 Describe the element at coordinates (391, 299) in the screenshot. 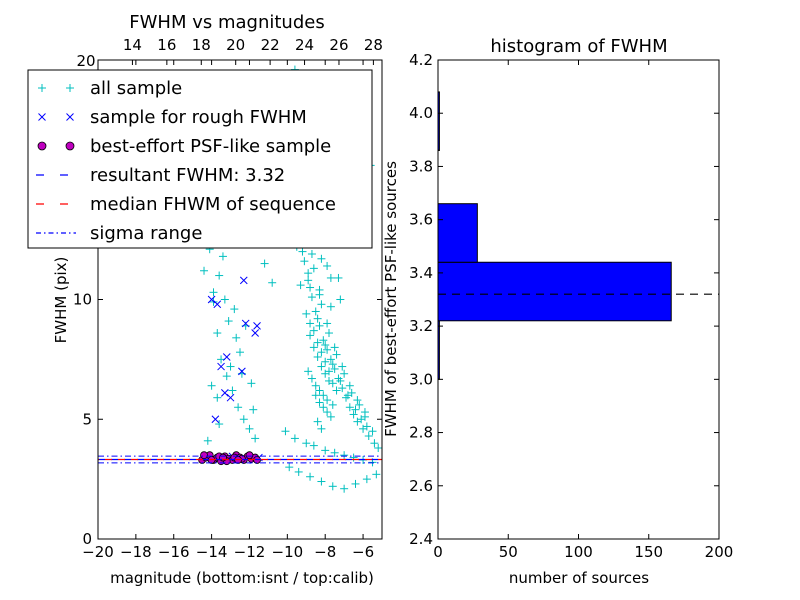

I see `right-y-axis-label: FWHM of best-effort PSF-like sources` at that location.